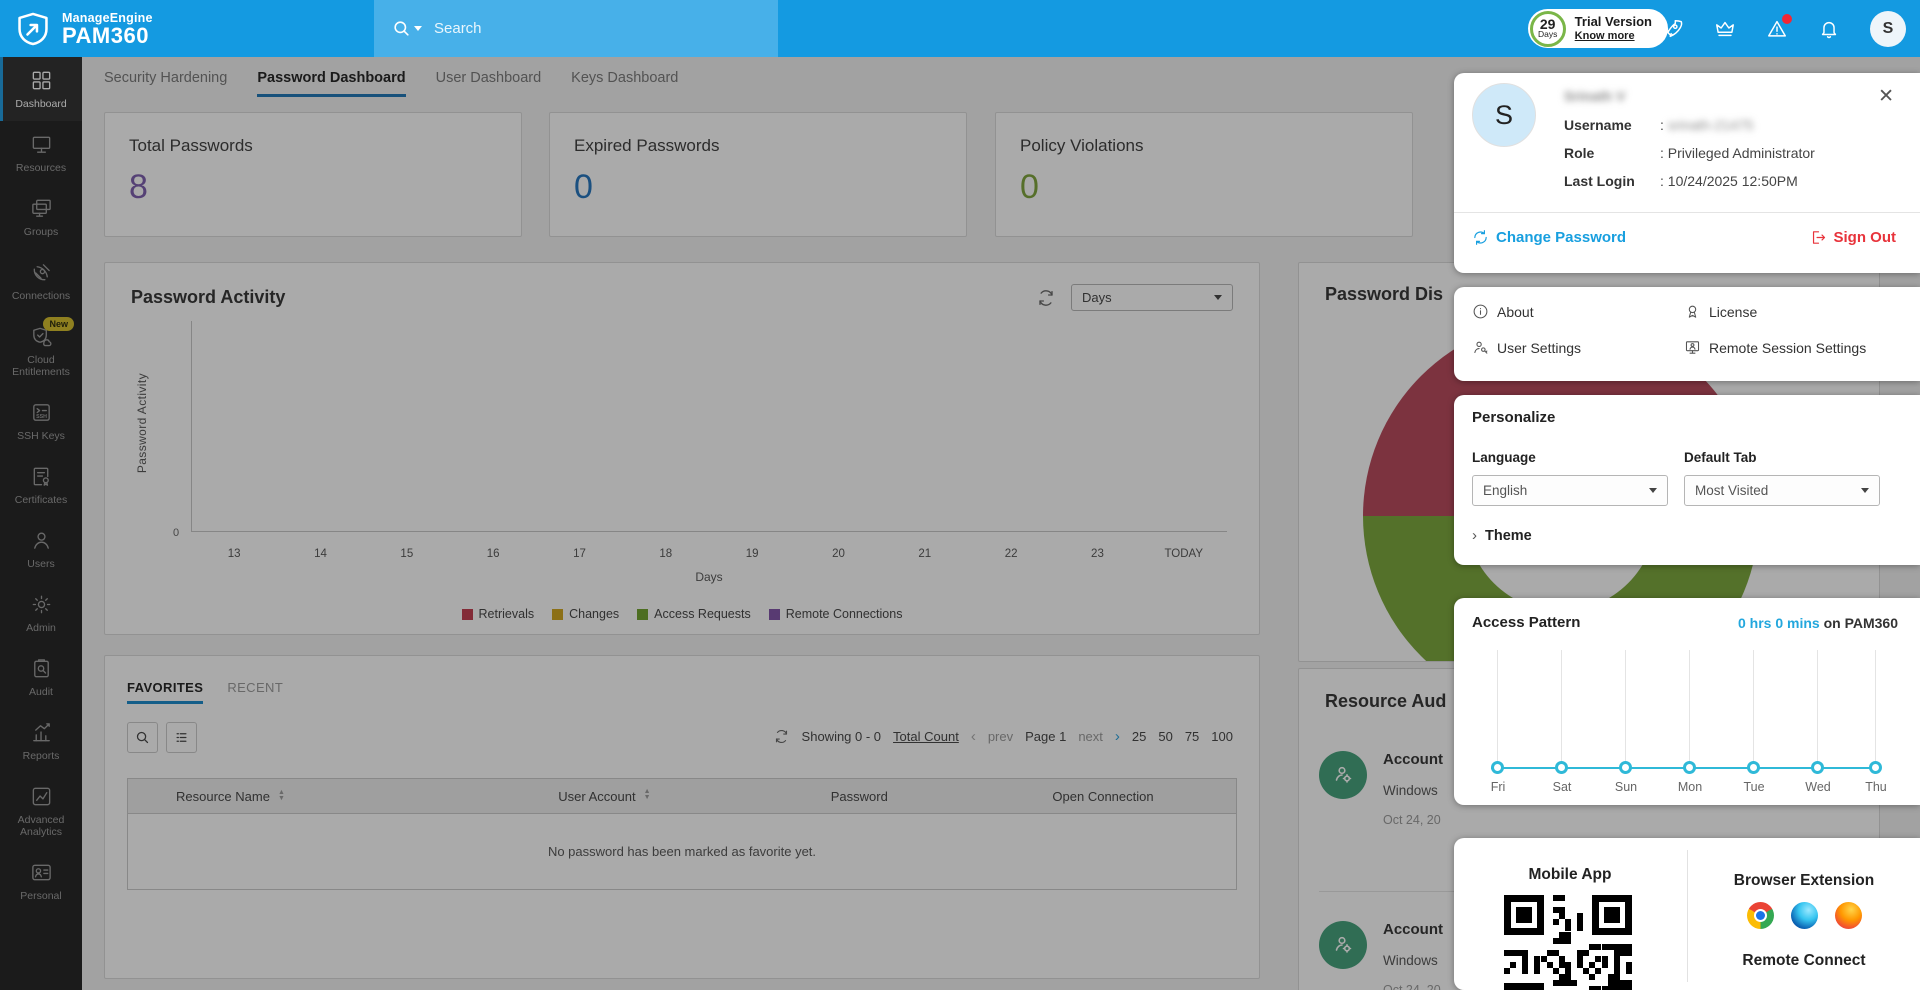  I want to click on search-input, so click(574, 28).